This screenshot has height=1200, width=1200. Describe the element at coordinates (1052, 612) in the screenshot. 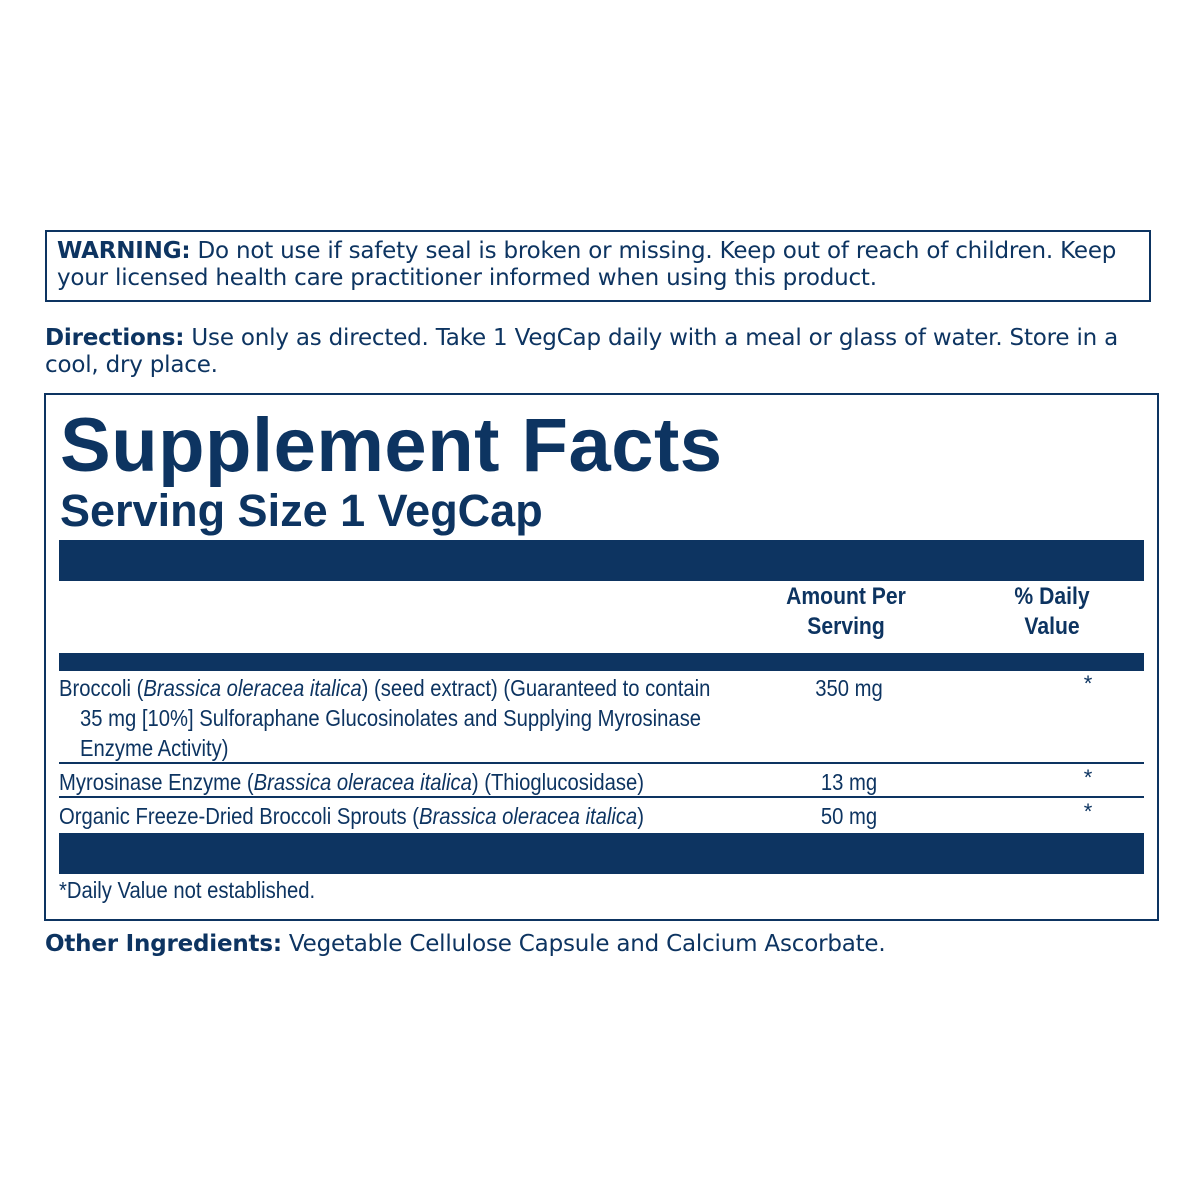

I see `daily-value-header: % Daily Value` at that location.